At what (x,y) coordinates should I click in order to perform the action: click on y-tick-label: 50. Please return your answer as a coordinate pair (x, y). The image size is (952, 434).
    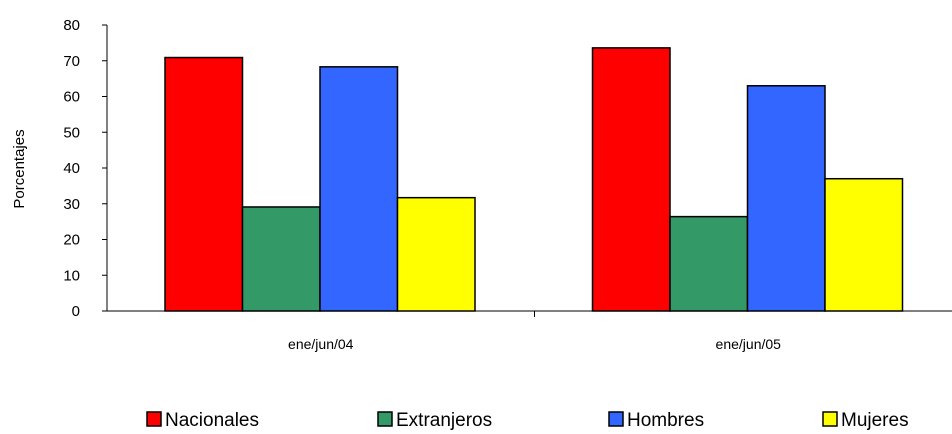
    Looking at the image, I should click on (71, 132).